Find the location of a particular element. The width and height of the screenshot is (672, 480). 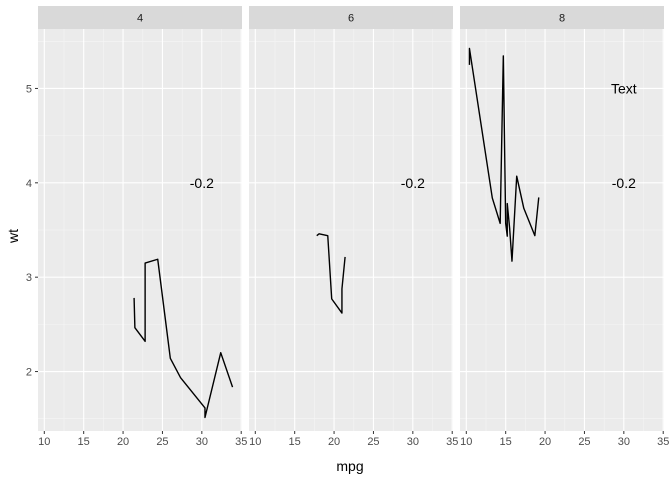

x-axis-title: mpg is located at coordinates (349, 466).